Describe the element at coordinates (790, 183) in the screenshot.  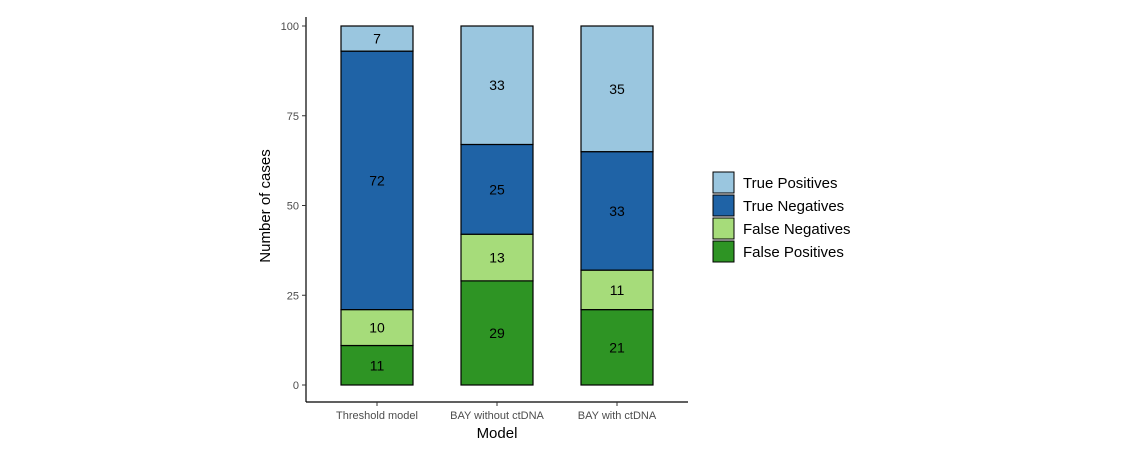
I see `legend-label: True Positives` at that location.